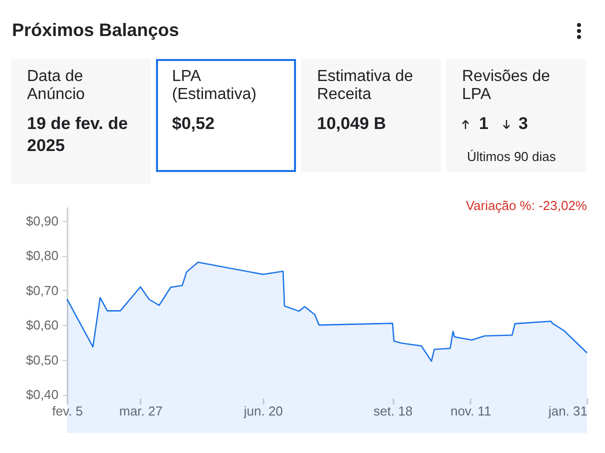 Image resolution: width=605 pixels, height=453 pixels. I want to click on text: 3, so click(523, 124).